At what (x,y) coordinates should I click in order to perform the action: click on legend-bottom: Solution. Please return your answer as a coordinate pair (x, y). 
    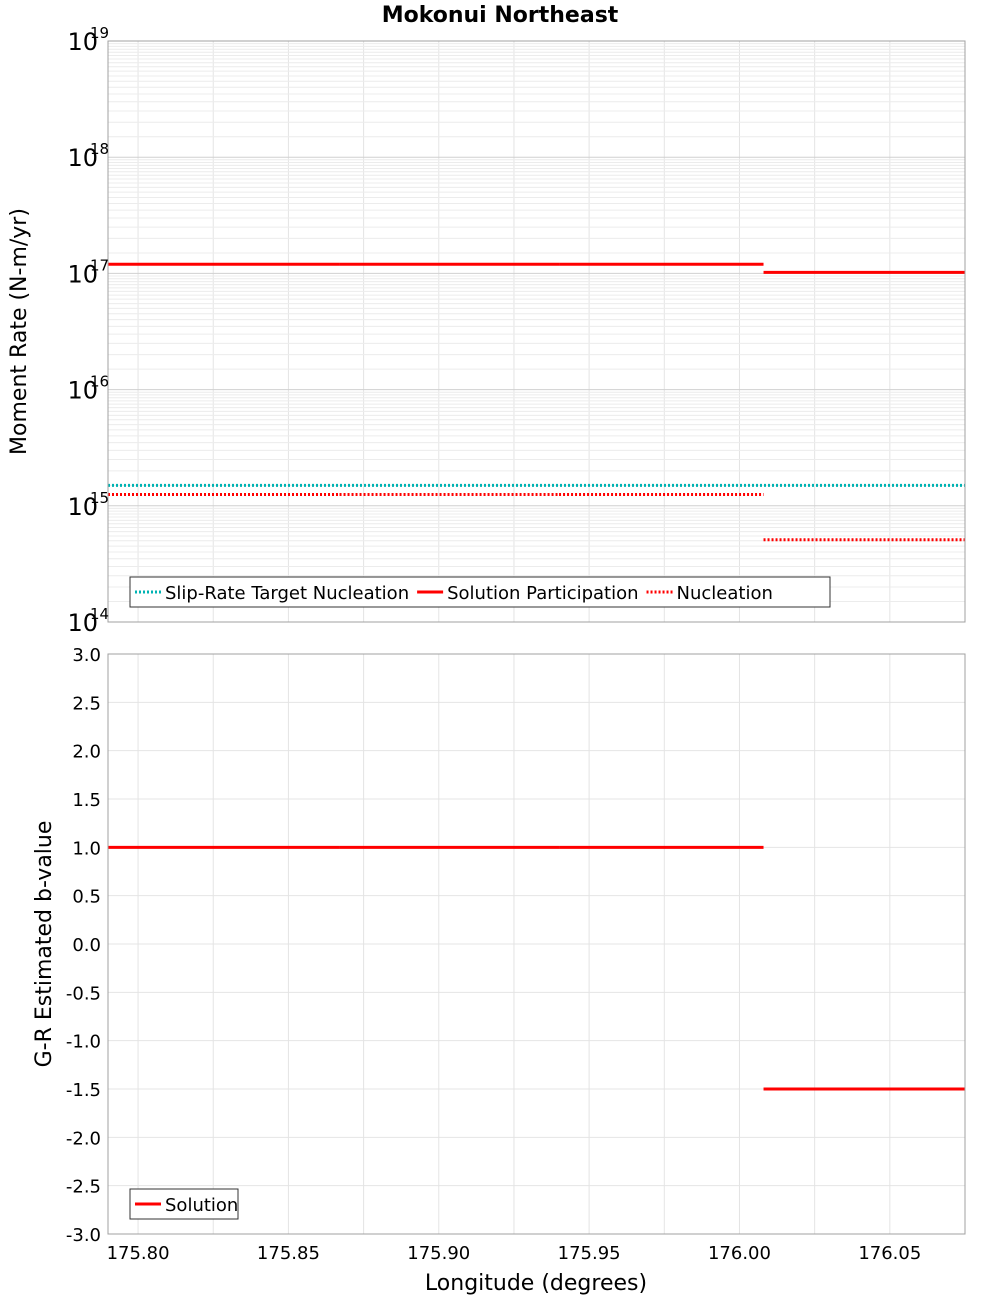
    Looking at the image, I should click on (184, 1204).